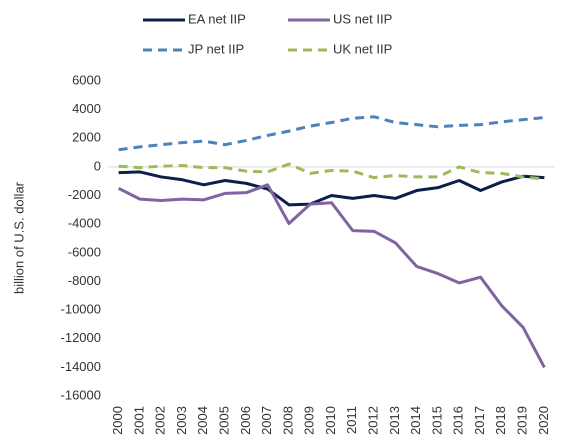  Describe the element at coordinates (330, 420) in the screenshot. I see `x-tick-label: 2010` at that location.